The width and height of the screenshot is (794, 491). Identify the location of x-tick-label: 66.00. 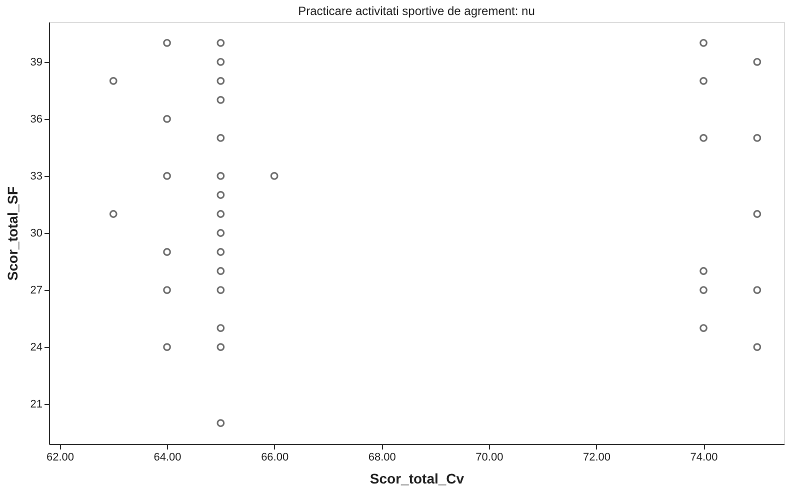
(275, 458).